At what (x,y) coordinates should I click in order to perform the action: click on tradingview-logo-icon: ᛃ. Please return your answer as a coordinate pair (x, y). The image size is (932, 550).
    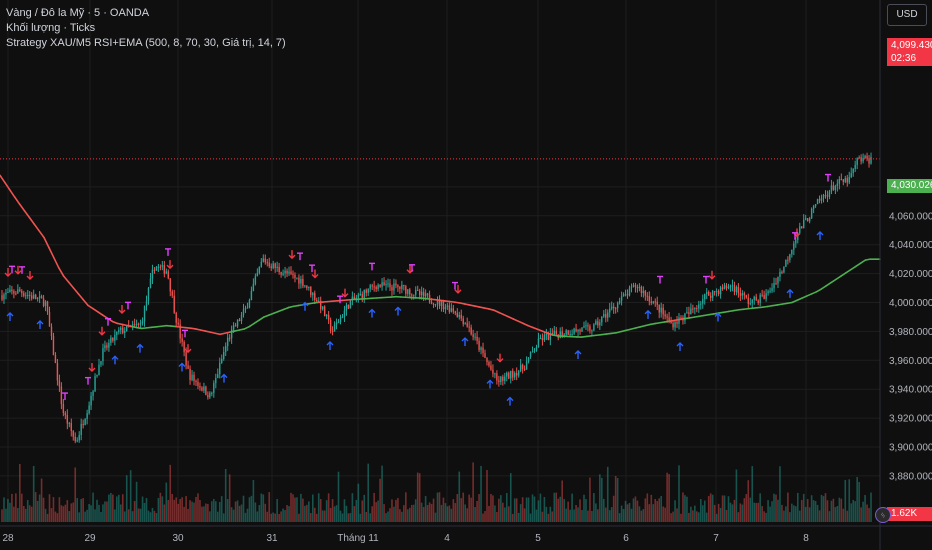
    Looking at the image, I should click on (883, 515).